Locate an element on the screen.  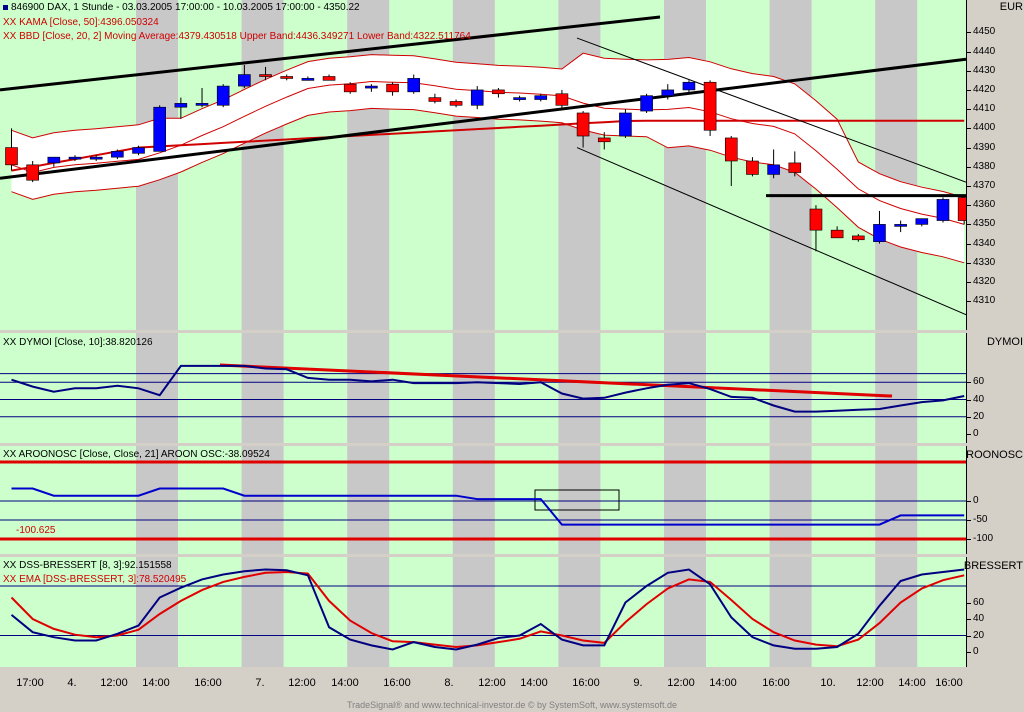
tick-label: 60 is located at coordinates (979, 382).